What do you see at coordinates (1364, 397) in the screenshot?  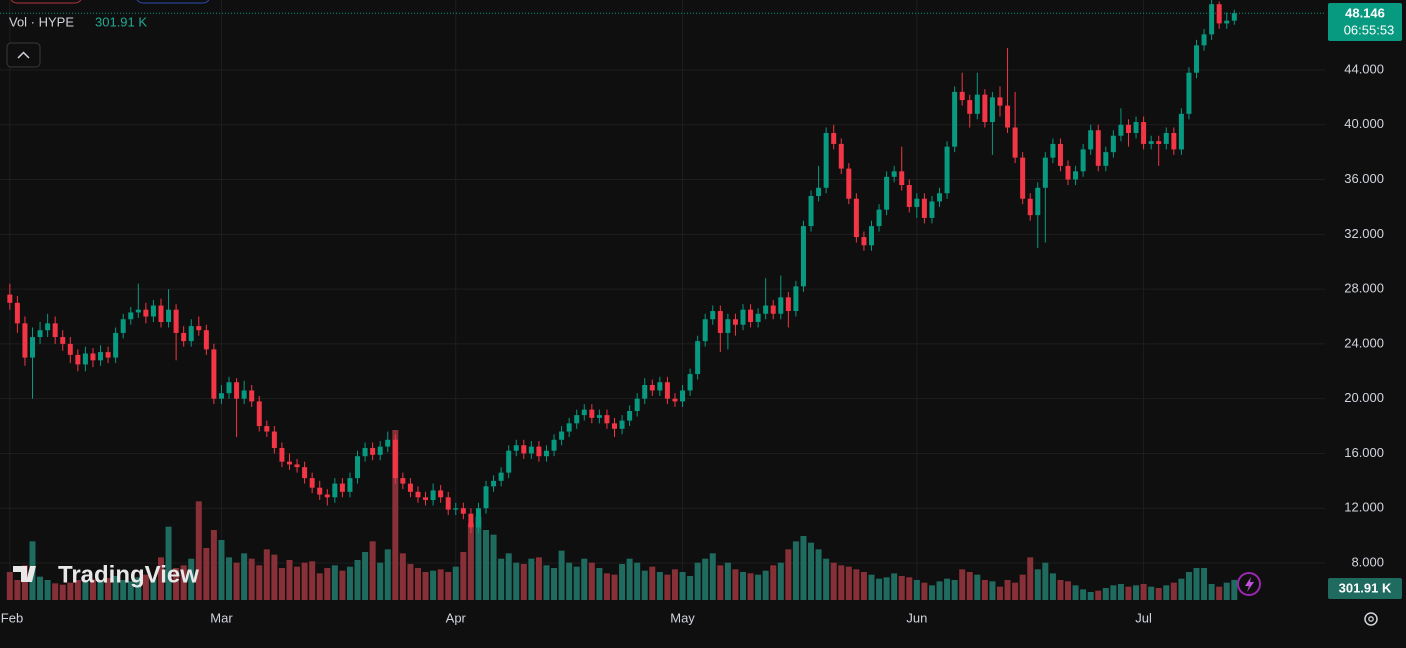 I see `y-tick-label: 20.000` at bounding box center [1364, 397].